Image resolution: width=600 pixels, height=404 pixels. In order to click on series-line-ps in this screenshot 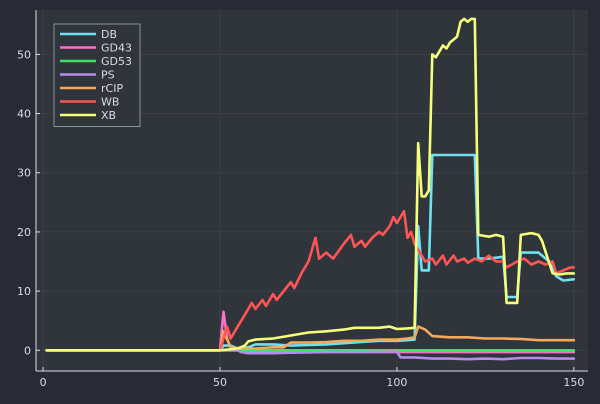, I will do `click(310, 355)`.